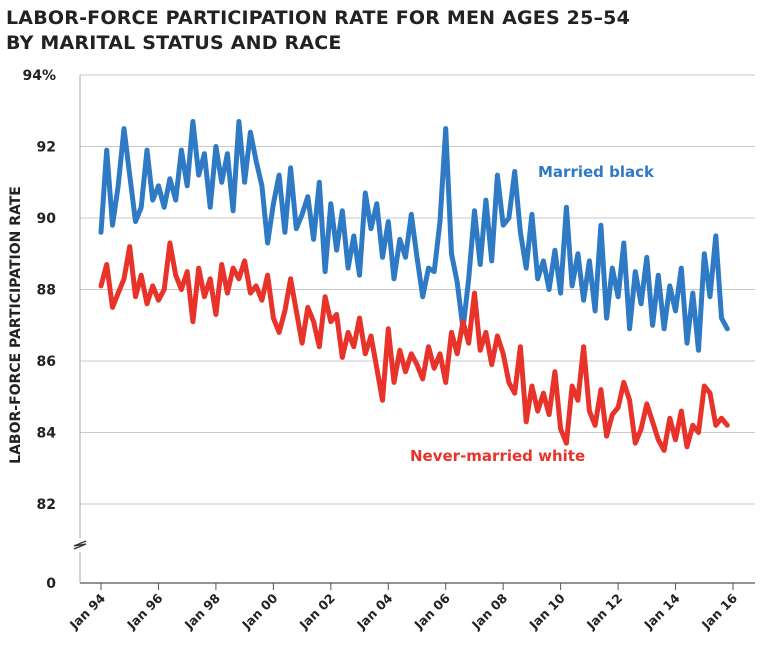  I want to click on y-tick-label: 82, so click(46, 505).